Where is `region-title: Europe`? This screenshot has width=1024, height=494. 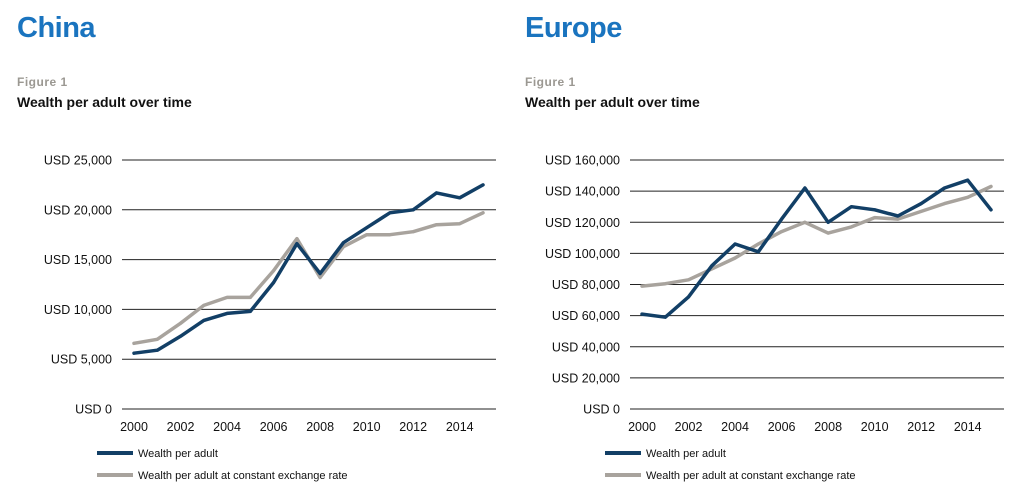 region-title: Europe is located at coordinates (573, 28).